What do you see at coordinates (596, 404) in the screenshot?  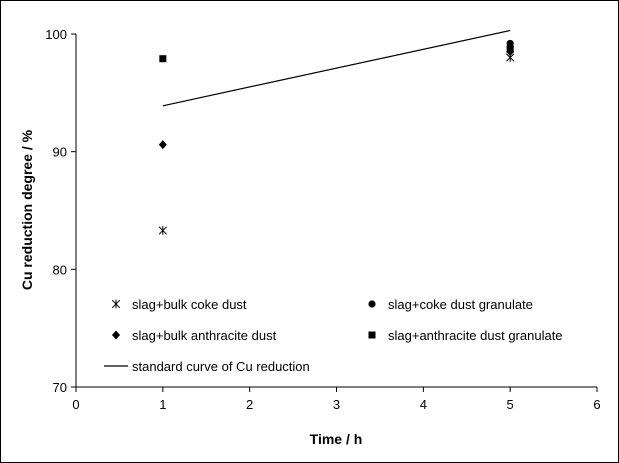 I see `x-tick-label-6: 6` at bounding box center [596, 404].